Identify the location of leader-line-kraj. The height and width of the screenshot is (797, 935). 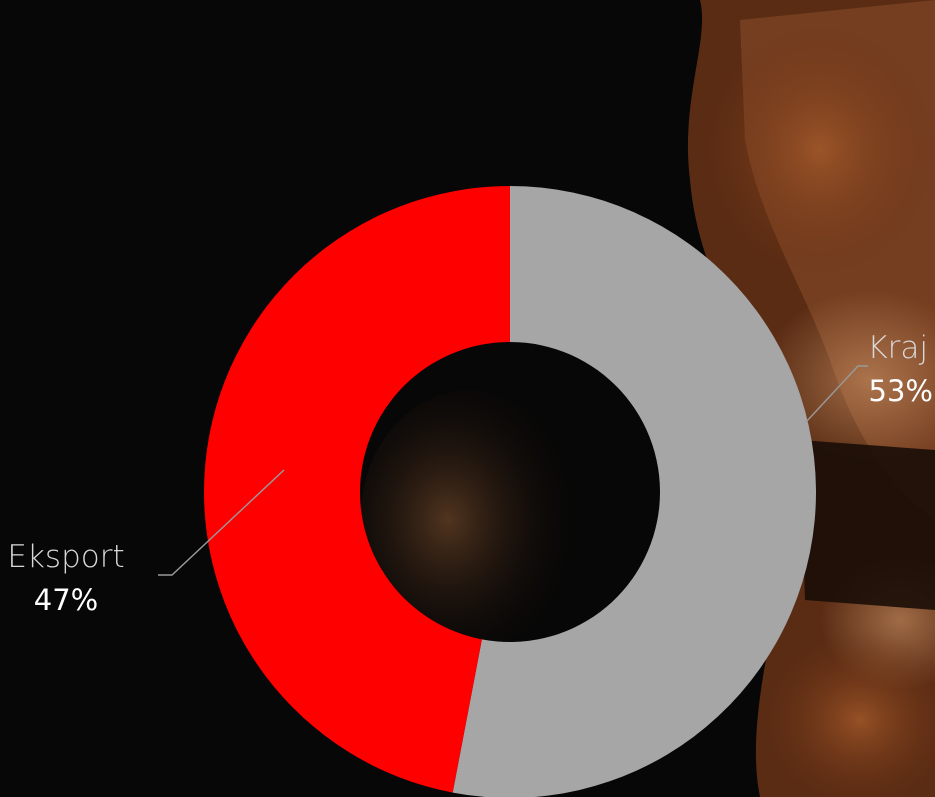
(836, 394).